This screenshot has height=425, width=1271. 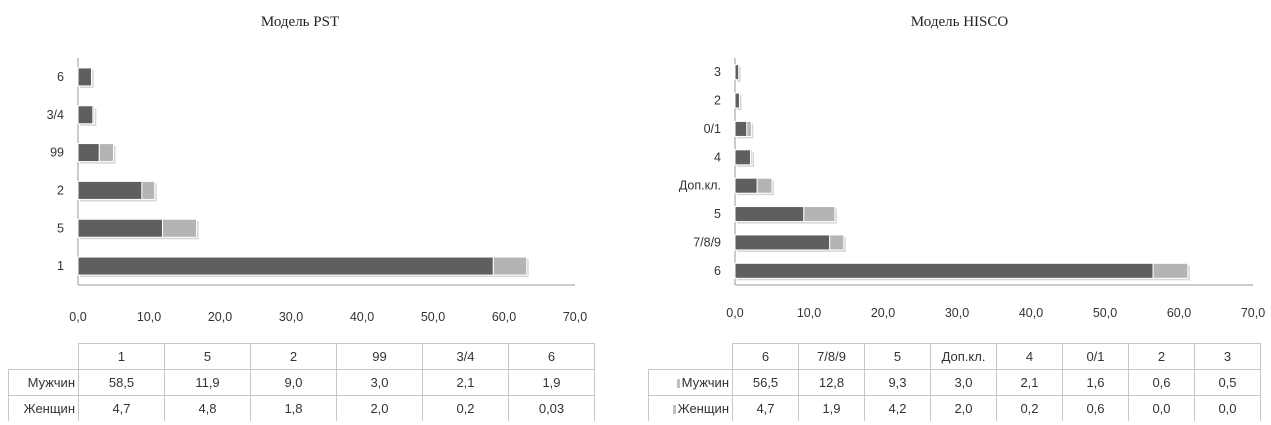 What do you see at coordinates (55, 115) in the screenshot?
I see `y-tick-label: 3/4` at bounding box center [55, 115].